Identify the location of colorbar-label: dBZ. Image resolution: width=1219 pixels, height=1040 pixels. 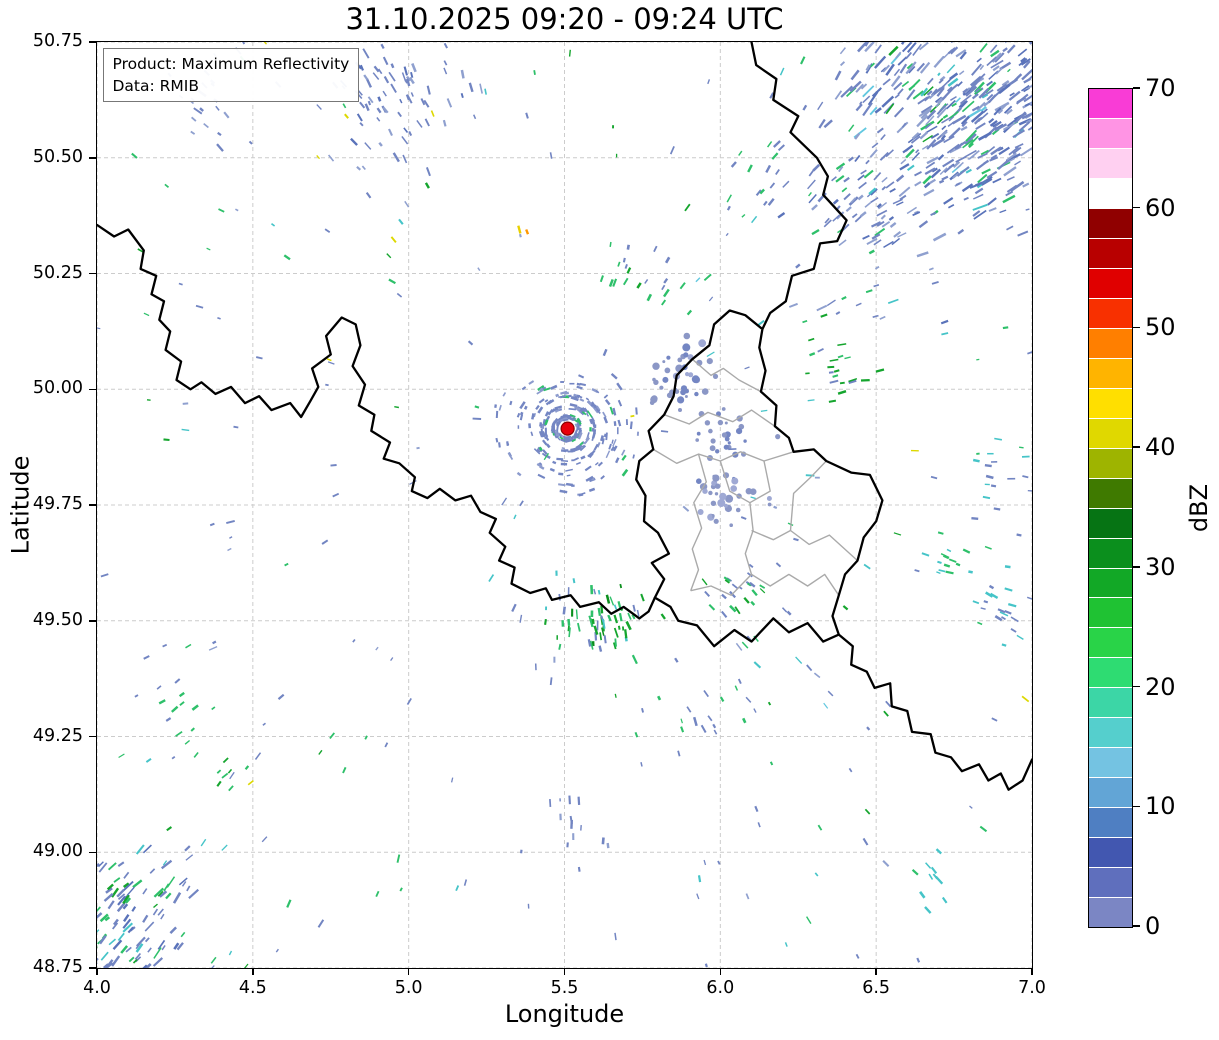
(1199, 507).